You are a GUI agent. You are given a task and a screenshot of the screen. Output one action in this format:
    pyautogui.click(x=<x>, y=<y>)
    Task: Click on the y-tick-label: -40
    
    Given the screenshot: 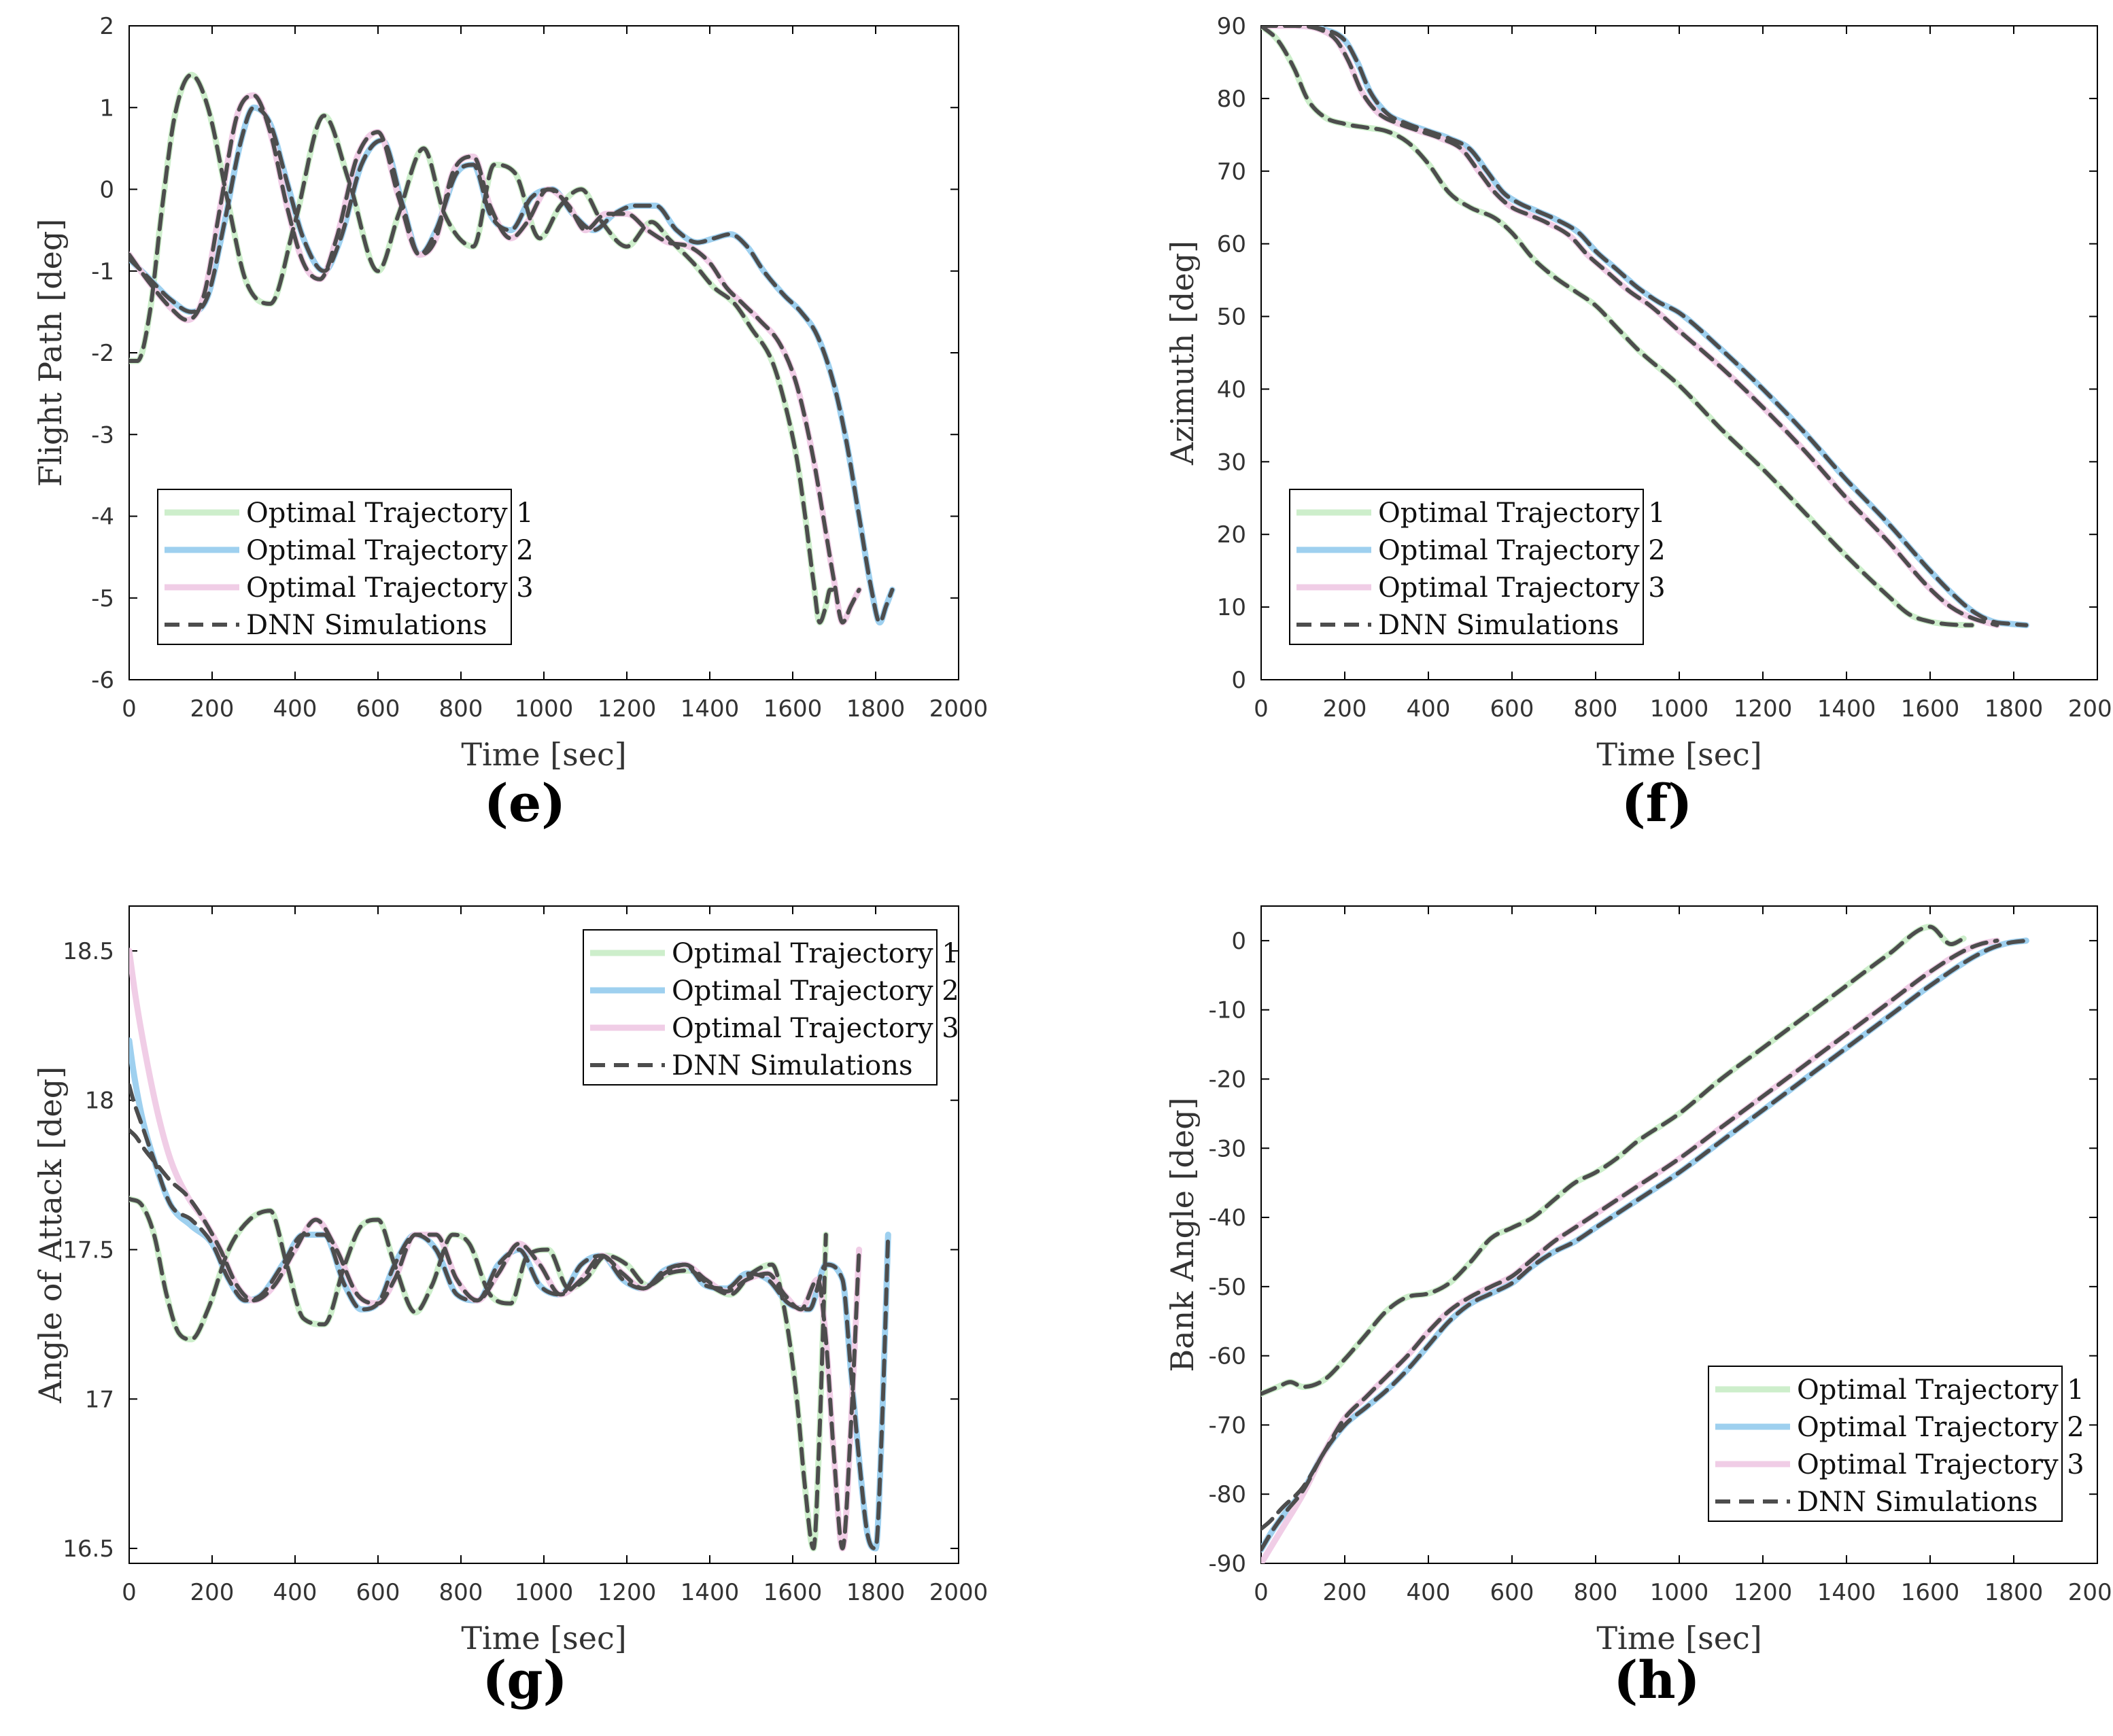 What is the action you would take?
    pyautogui.click(x=1227, y=1218)
    